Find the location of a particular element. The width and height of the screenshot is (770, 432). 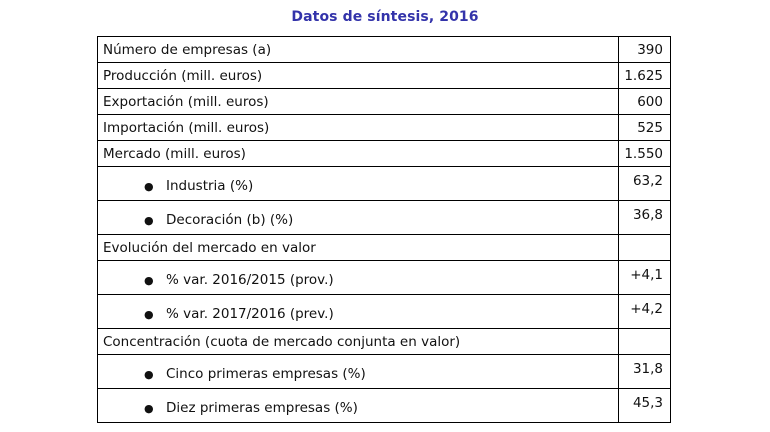

table-row: ● Cinco primeras empresas (%) 31,8 is located at coordinates (383, 371).